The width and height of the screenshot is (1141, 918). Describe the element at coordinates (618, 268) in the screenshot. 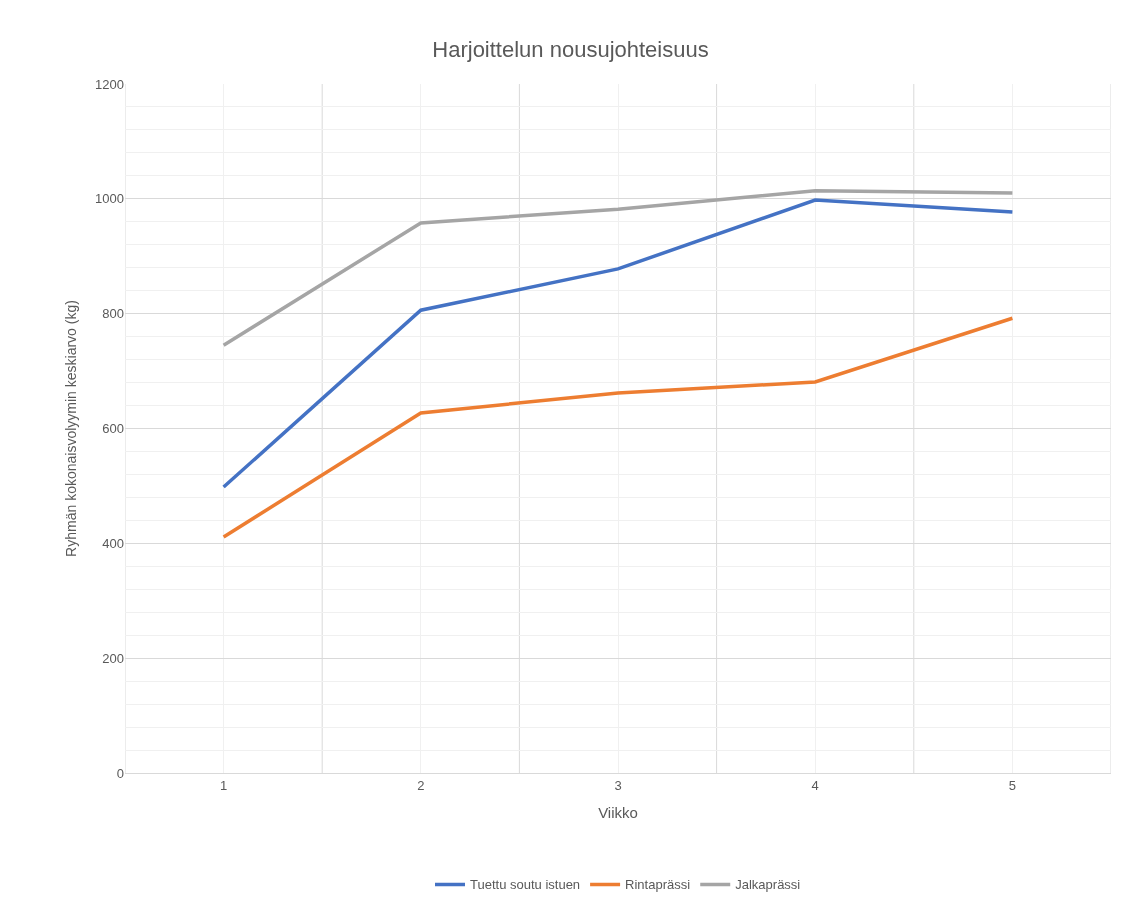

I see `line-series` at that location.